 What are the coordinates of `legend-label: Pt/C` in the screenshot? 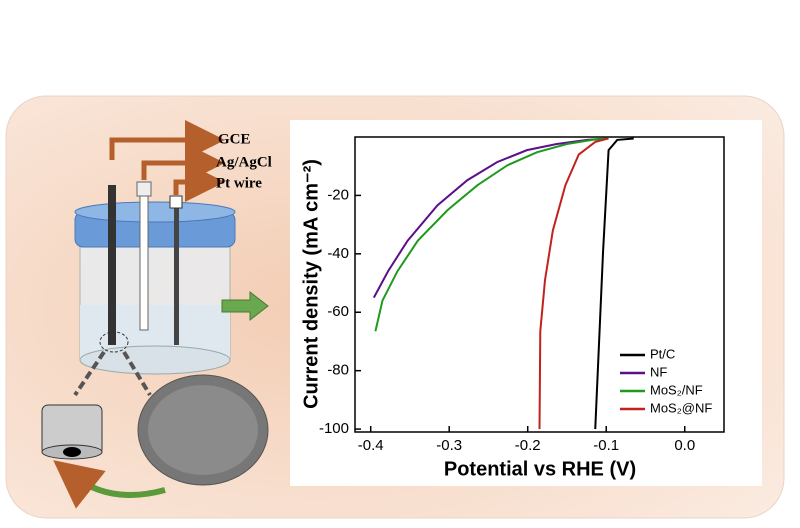 It's located at (662, 353).